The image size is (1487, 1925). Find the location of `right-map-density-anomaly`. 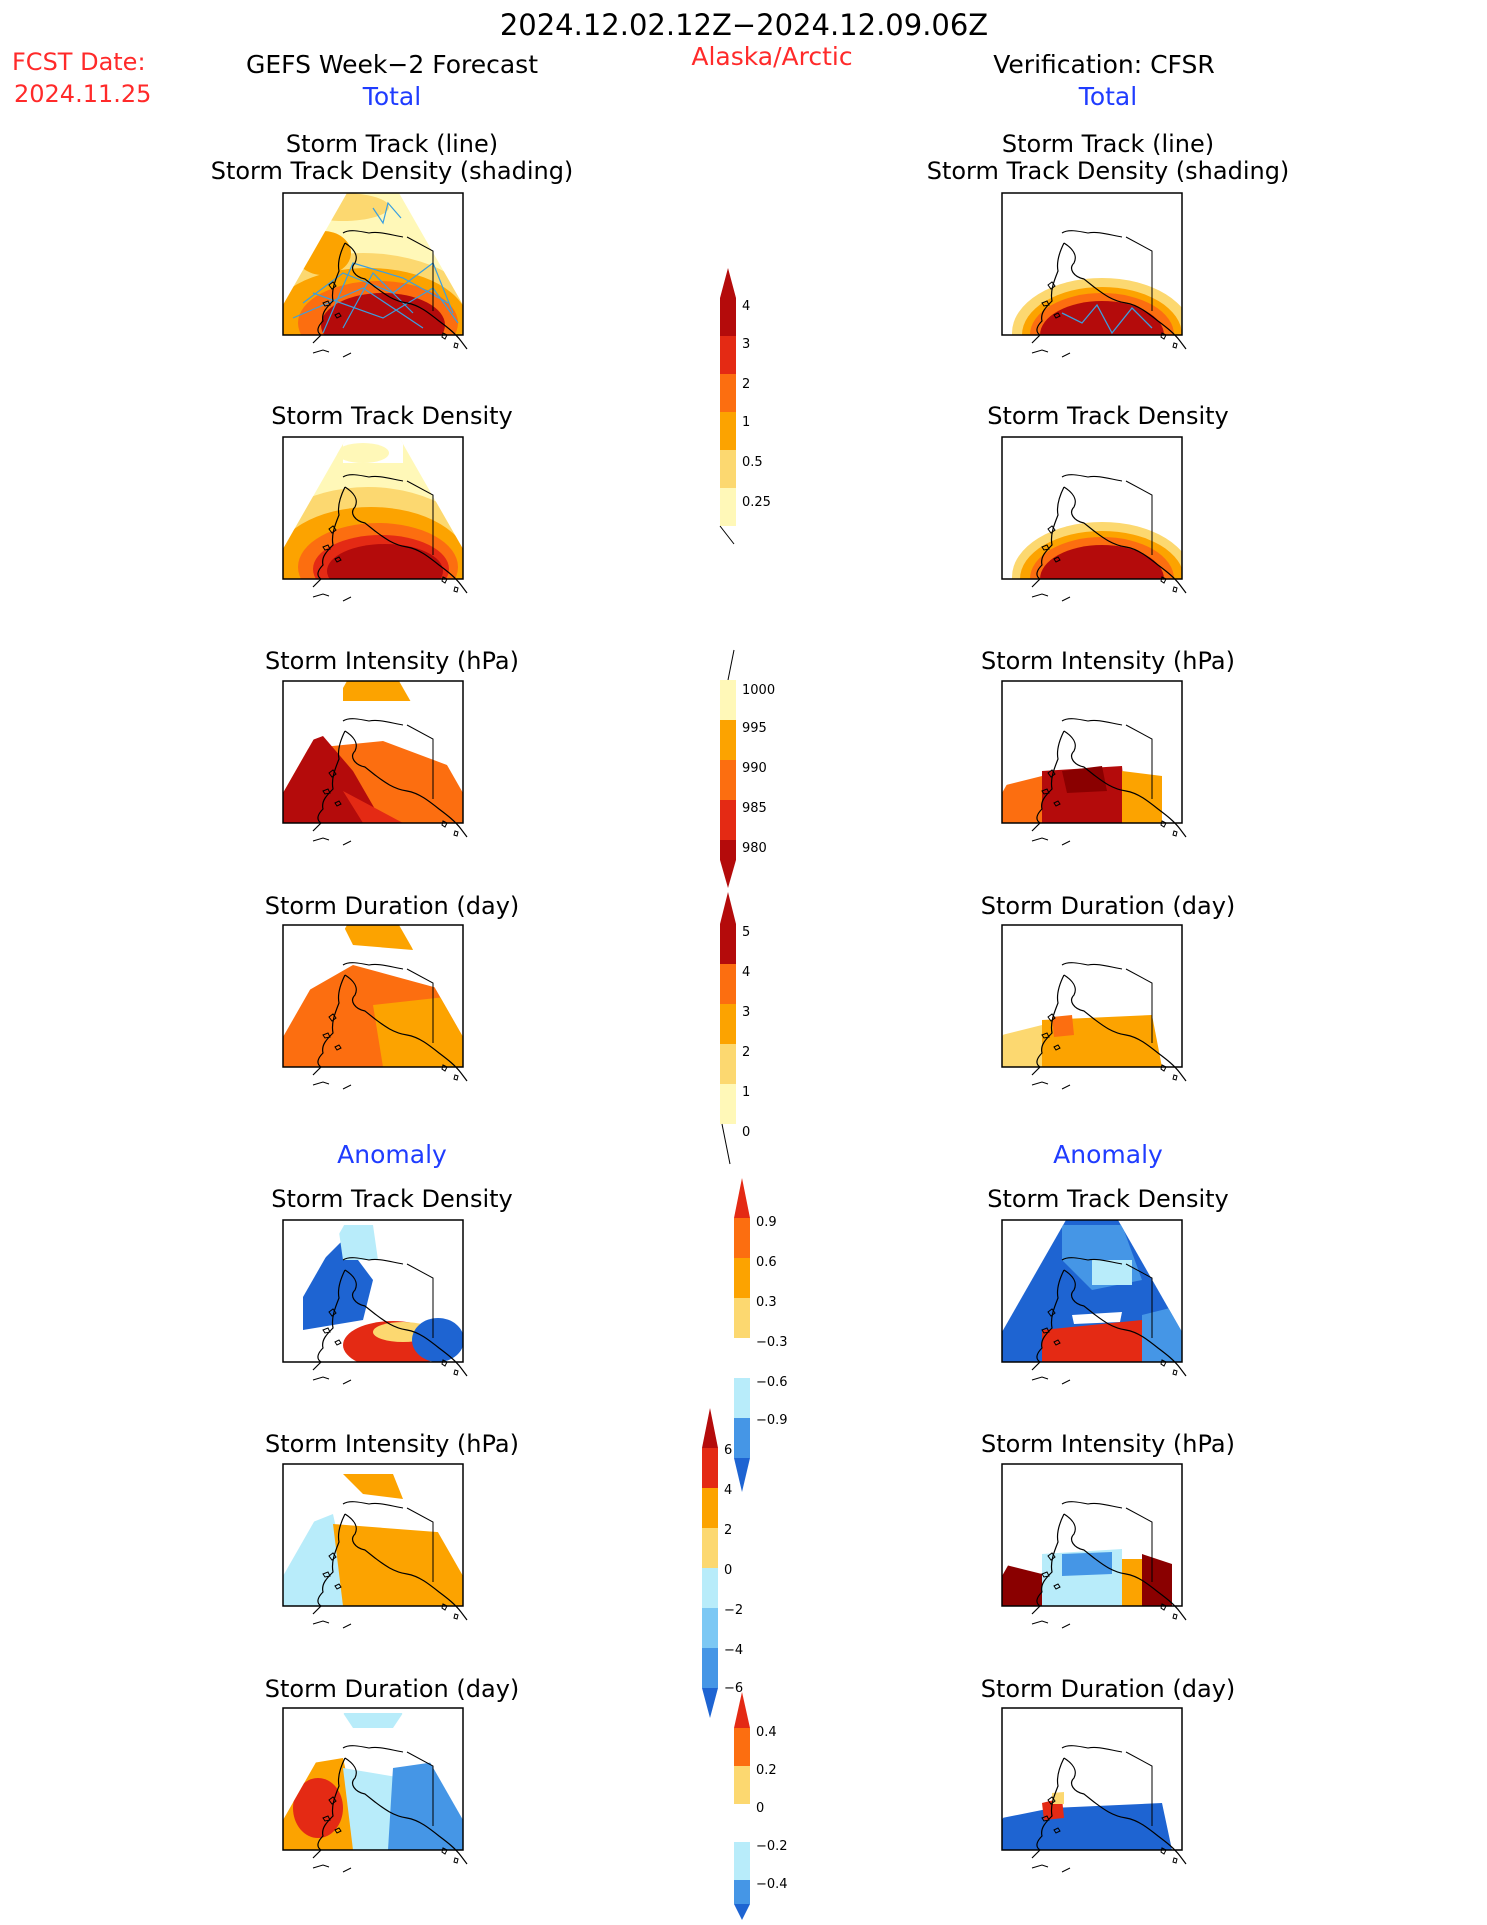

right-map-density-anomaly is located at coordinates (1094, 1302).